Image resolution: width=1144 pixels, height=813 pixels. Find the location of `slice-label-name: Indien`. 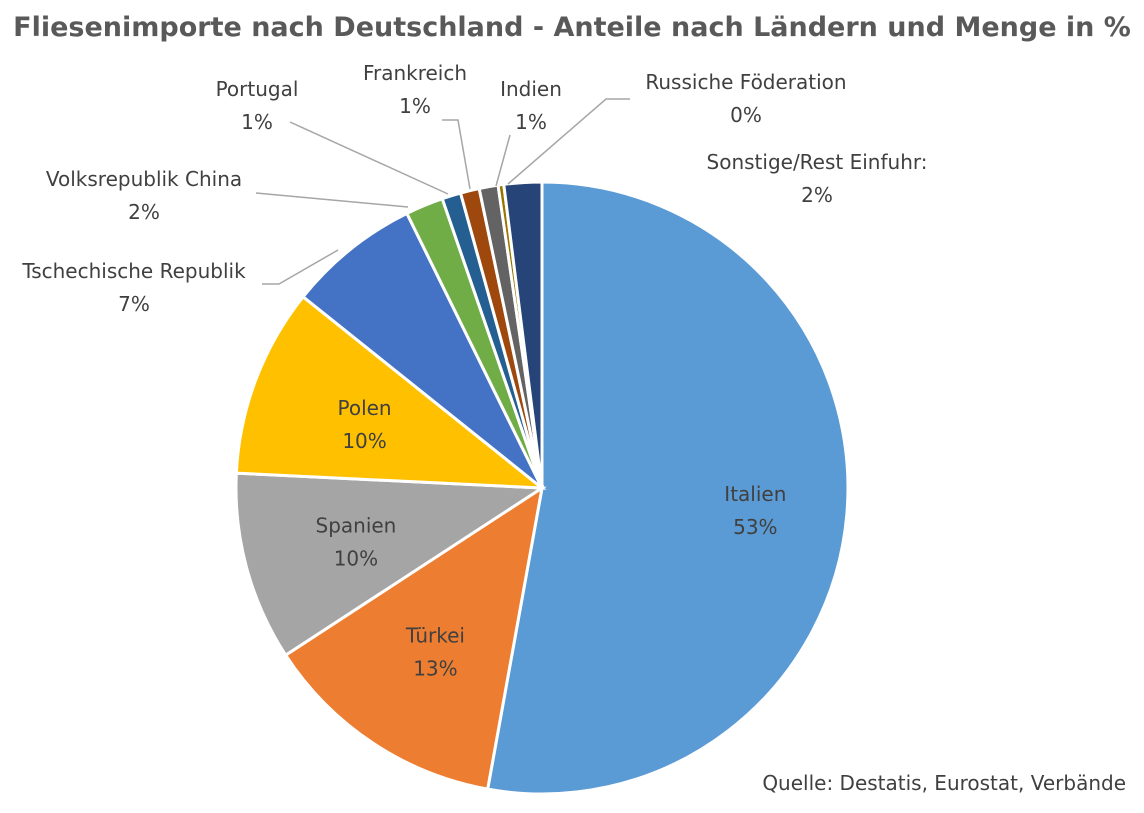

slice-label-name: Indien is located at coordinates (531, 89).